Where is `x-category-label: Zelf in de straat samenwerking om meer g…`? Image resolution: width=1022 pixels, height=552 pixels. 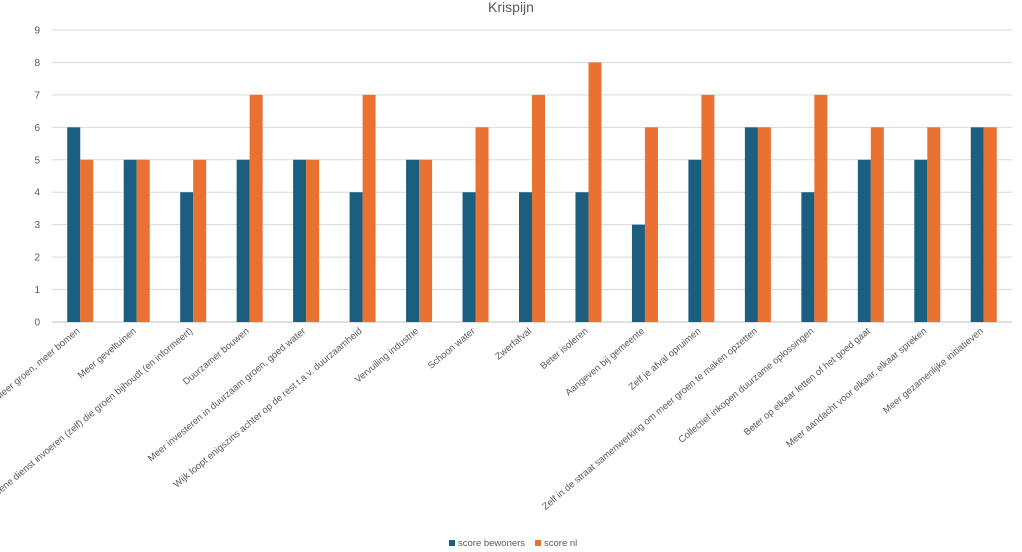
x-category-label: Zelf in de straat samenwerking om meer g… is located at coordinates (649, 419).